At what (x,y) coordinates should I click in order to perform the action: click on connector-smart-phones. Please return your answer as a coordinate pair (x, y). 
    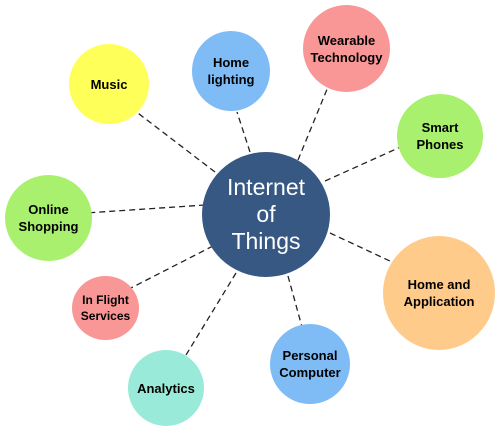
    Looking at the image, I should click on (365, 163).